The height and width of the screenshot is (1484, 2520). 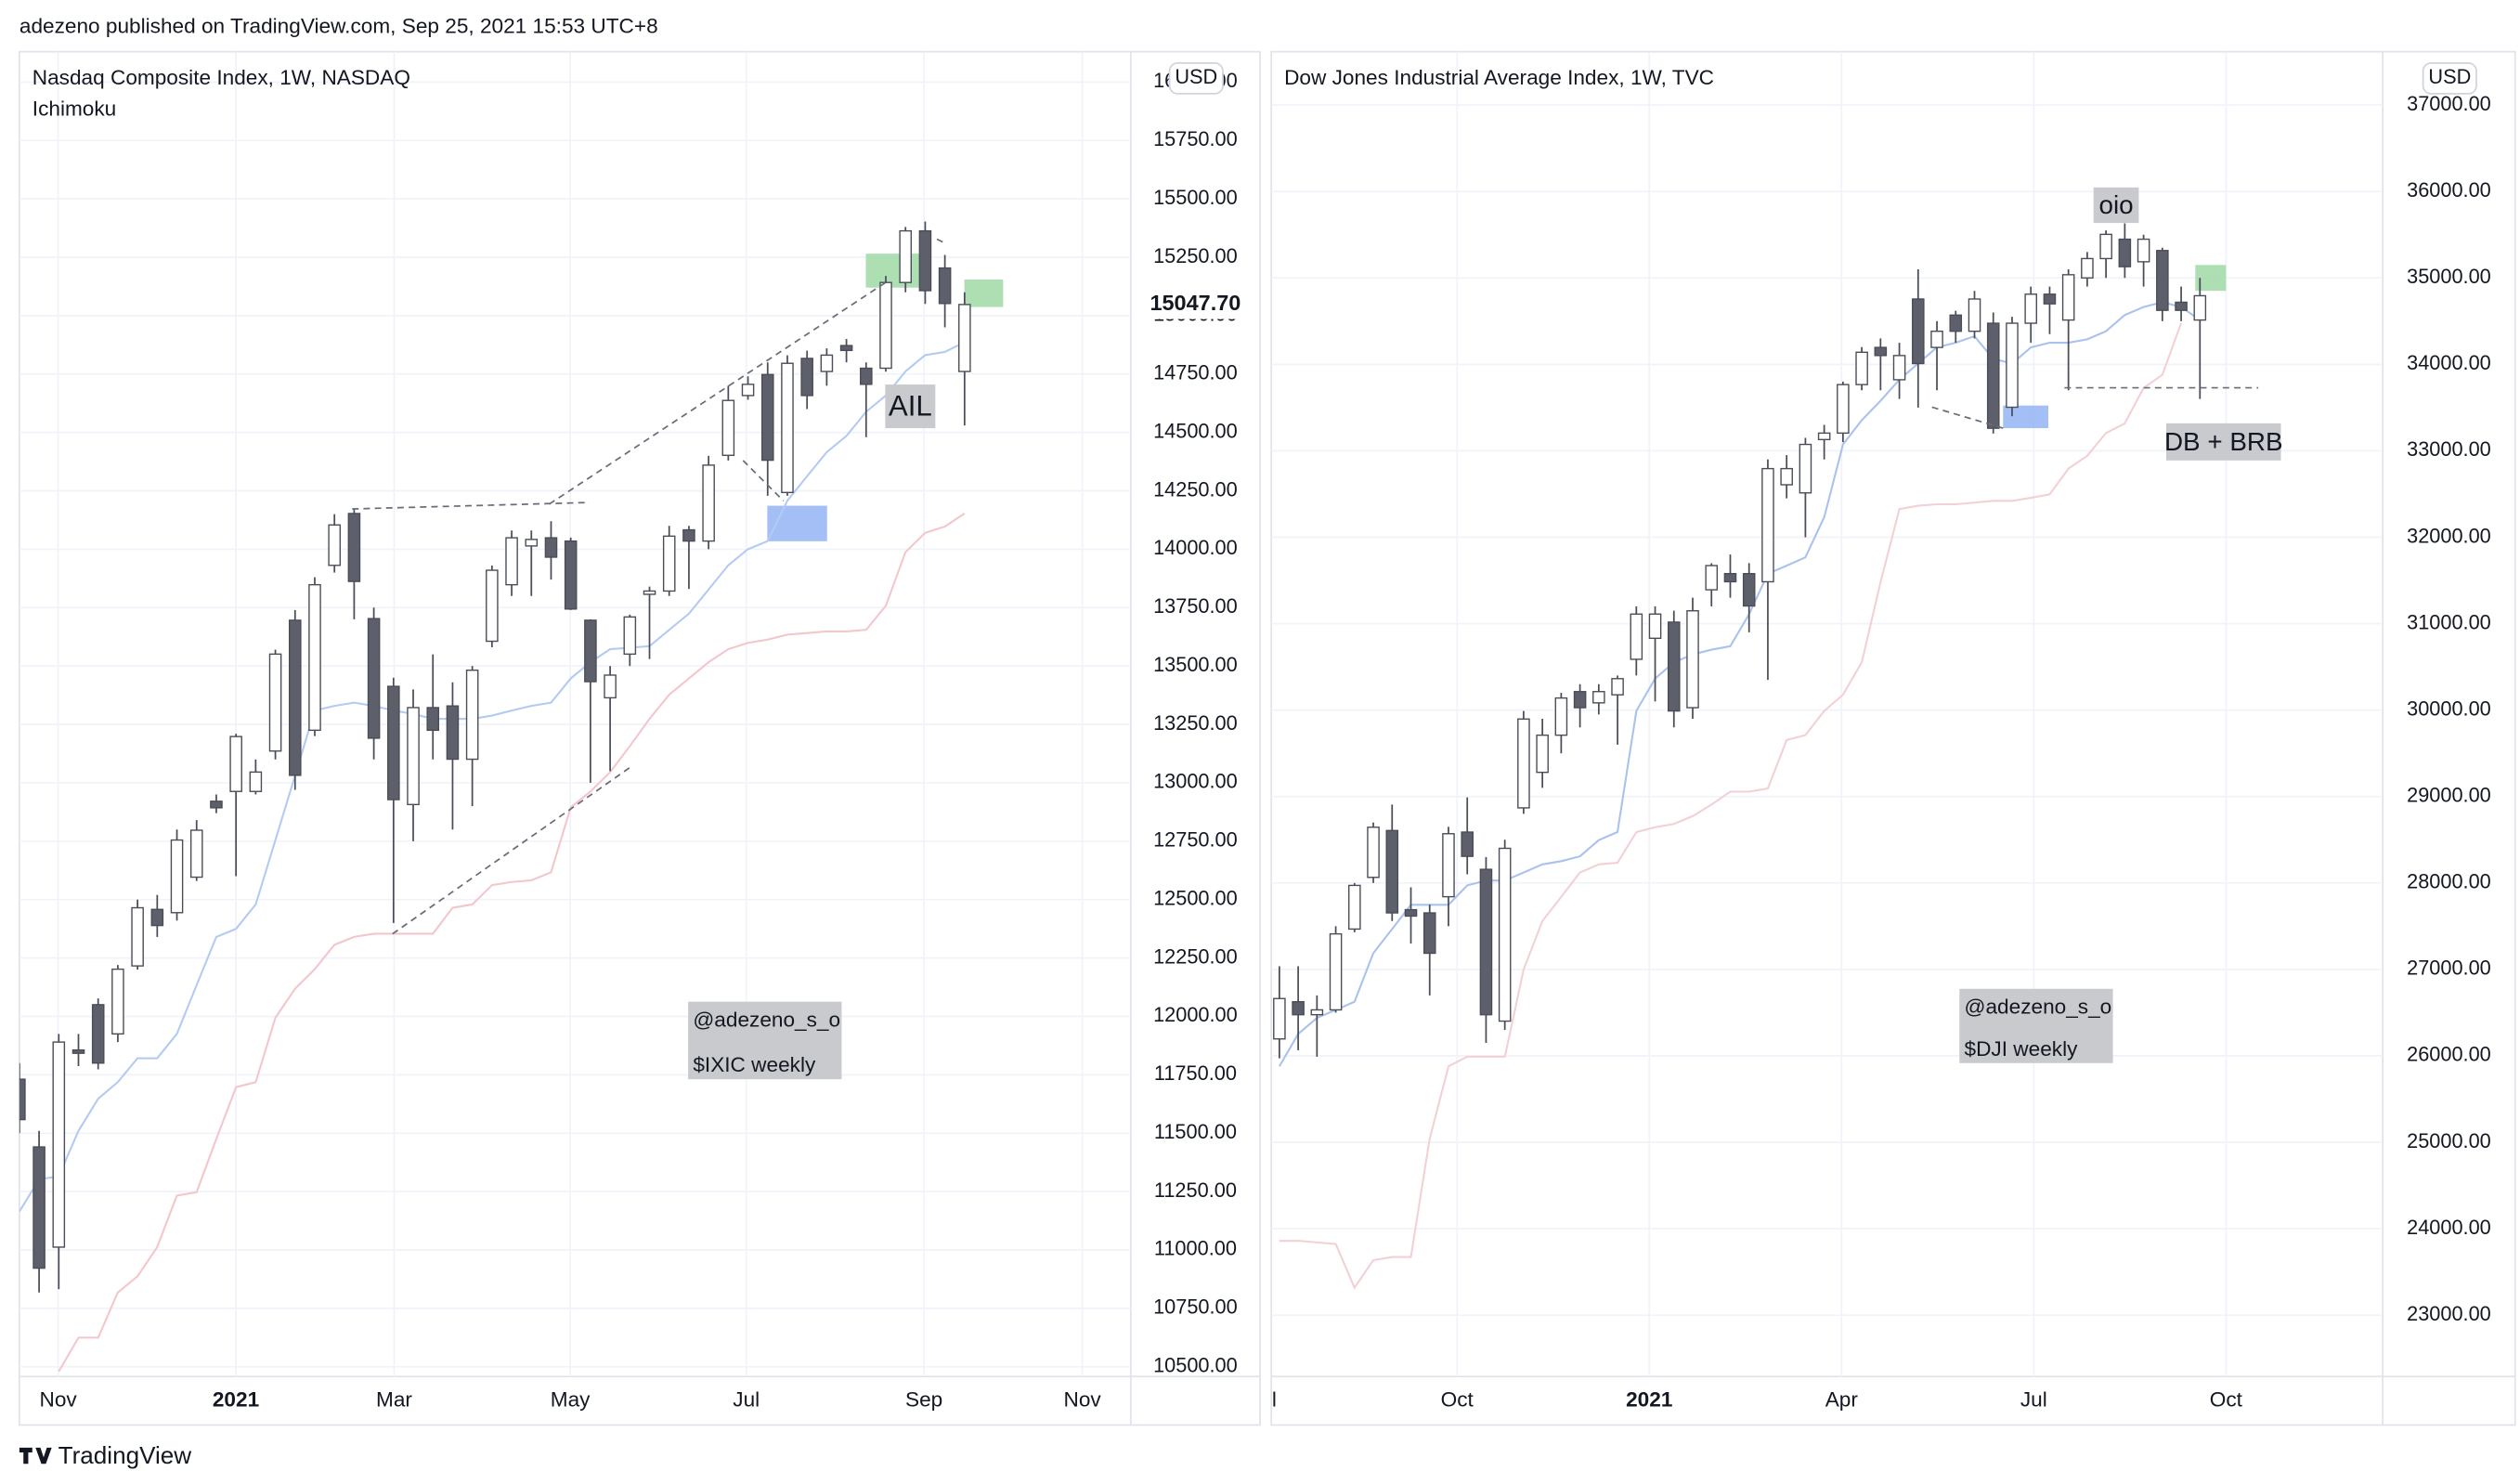 What do you see at coordinates (2025, 417) in the screenshot?
I see `annotation-box` at bounding box center [2025, 417].